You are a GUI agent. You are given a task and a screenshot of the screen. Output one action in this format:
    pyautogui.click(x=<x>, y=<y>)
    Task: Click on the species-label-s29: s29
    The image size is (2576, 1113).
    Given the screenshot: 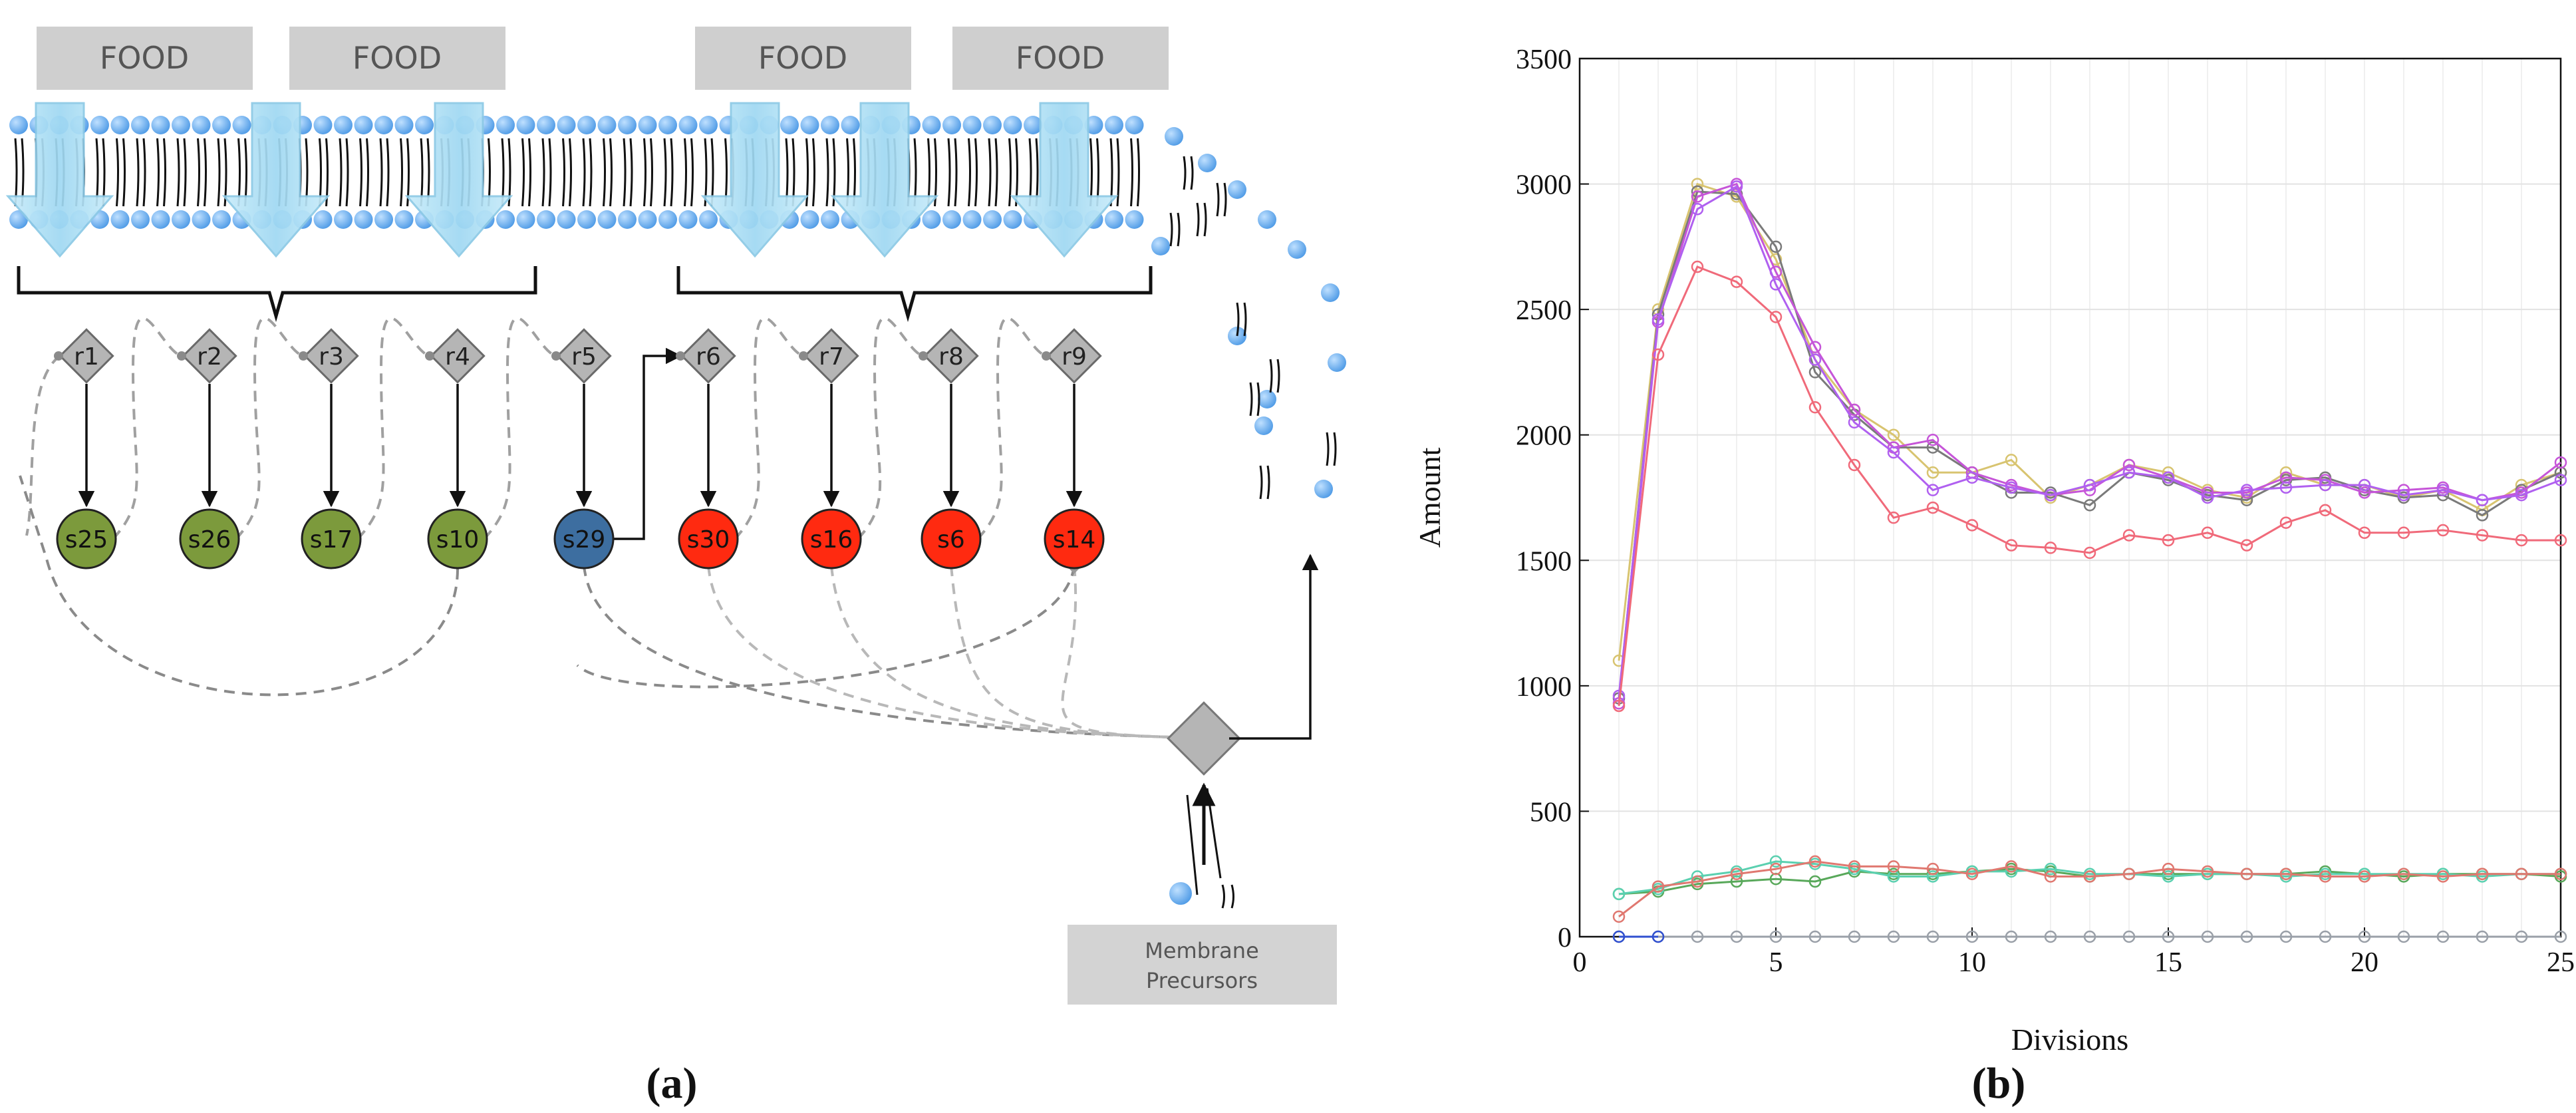 What is the action you would take?
    pyautogui.click(x=584, y=540)
    